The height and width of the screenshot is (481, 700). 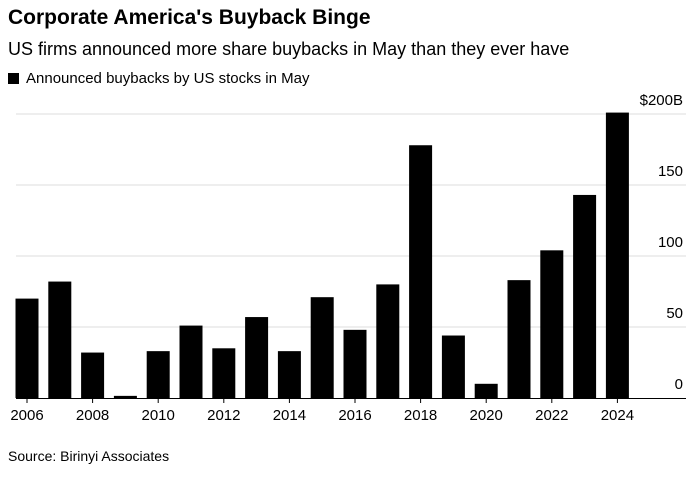 What do you see at coordinates (486, 415) in the screenshot?
I see `x-tick-label: 2020` at bounding box center [486, 415].